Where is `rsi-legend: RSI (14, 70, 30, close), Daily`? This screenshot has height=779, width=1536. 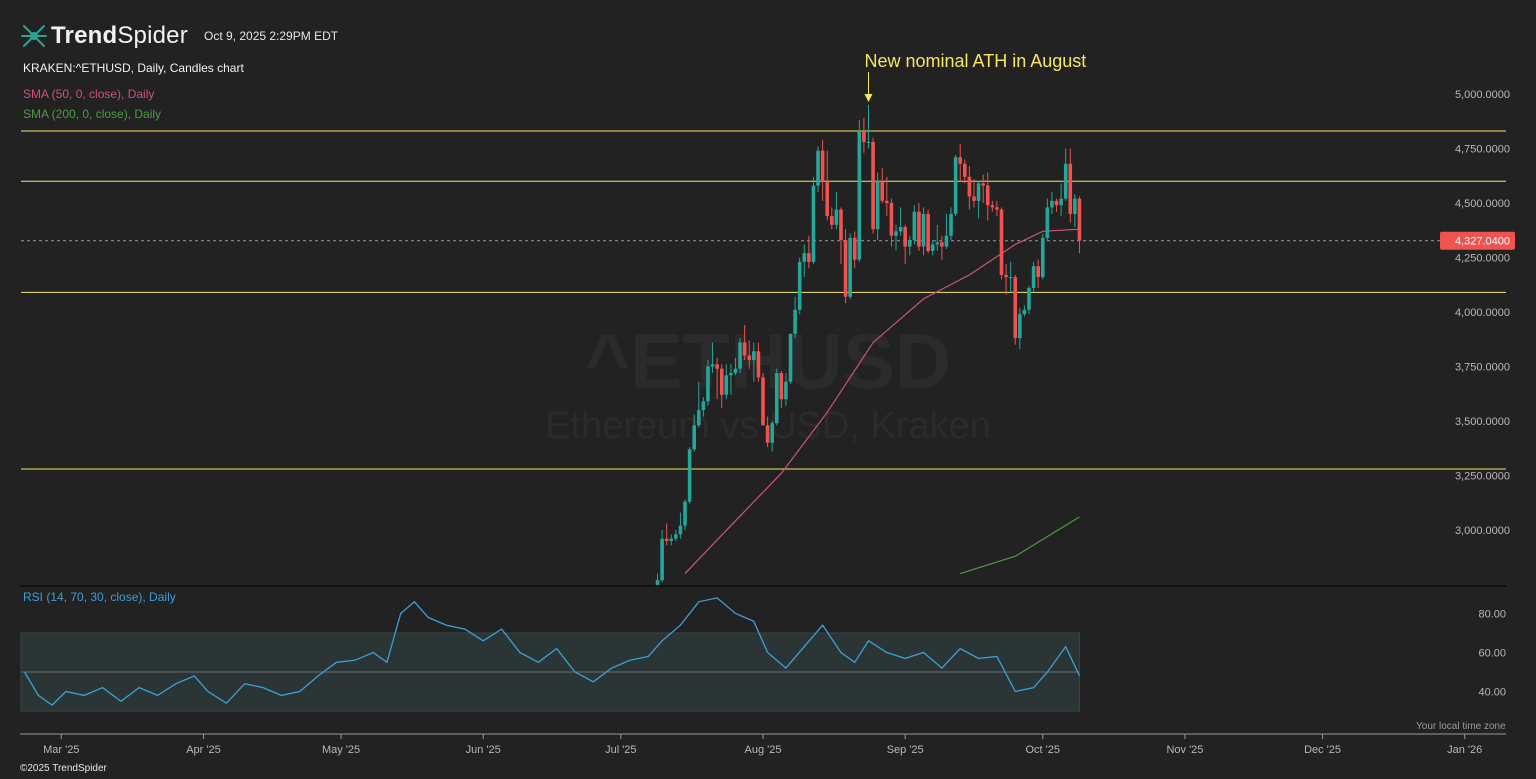 rsi-legend: RSI (14, 70, 30, close), Daily is located at coordinates (99, 597).